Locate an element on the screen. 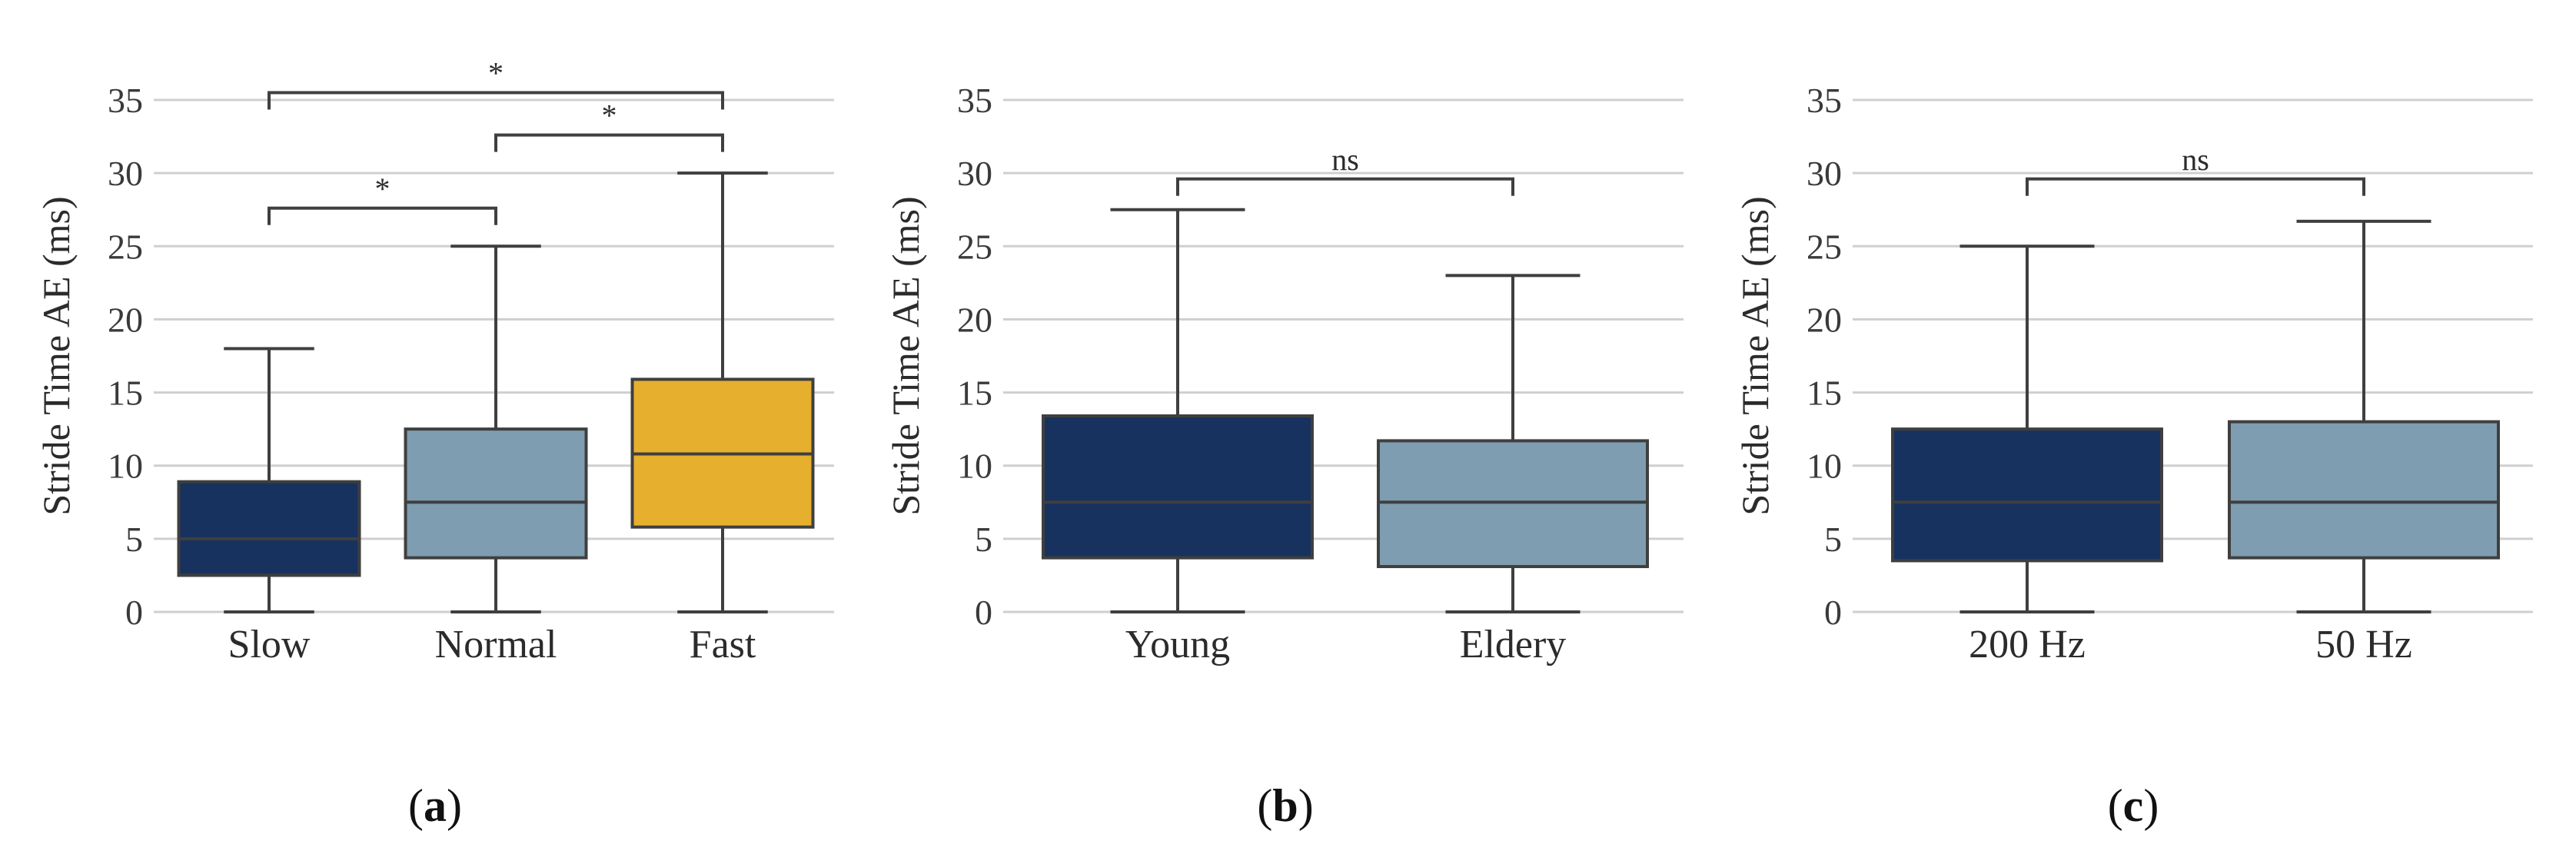  x-tick-label: Fast is located at coordinates (723, 645).